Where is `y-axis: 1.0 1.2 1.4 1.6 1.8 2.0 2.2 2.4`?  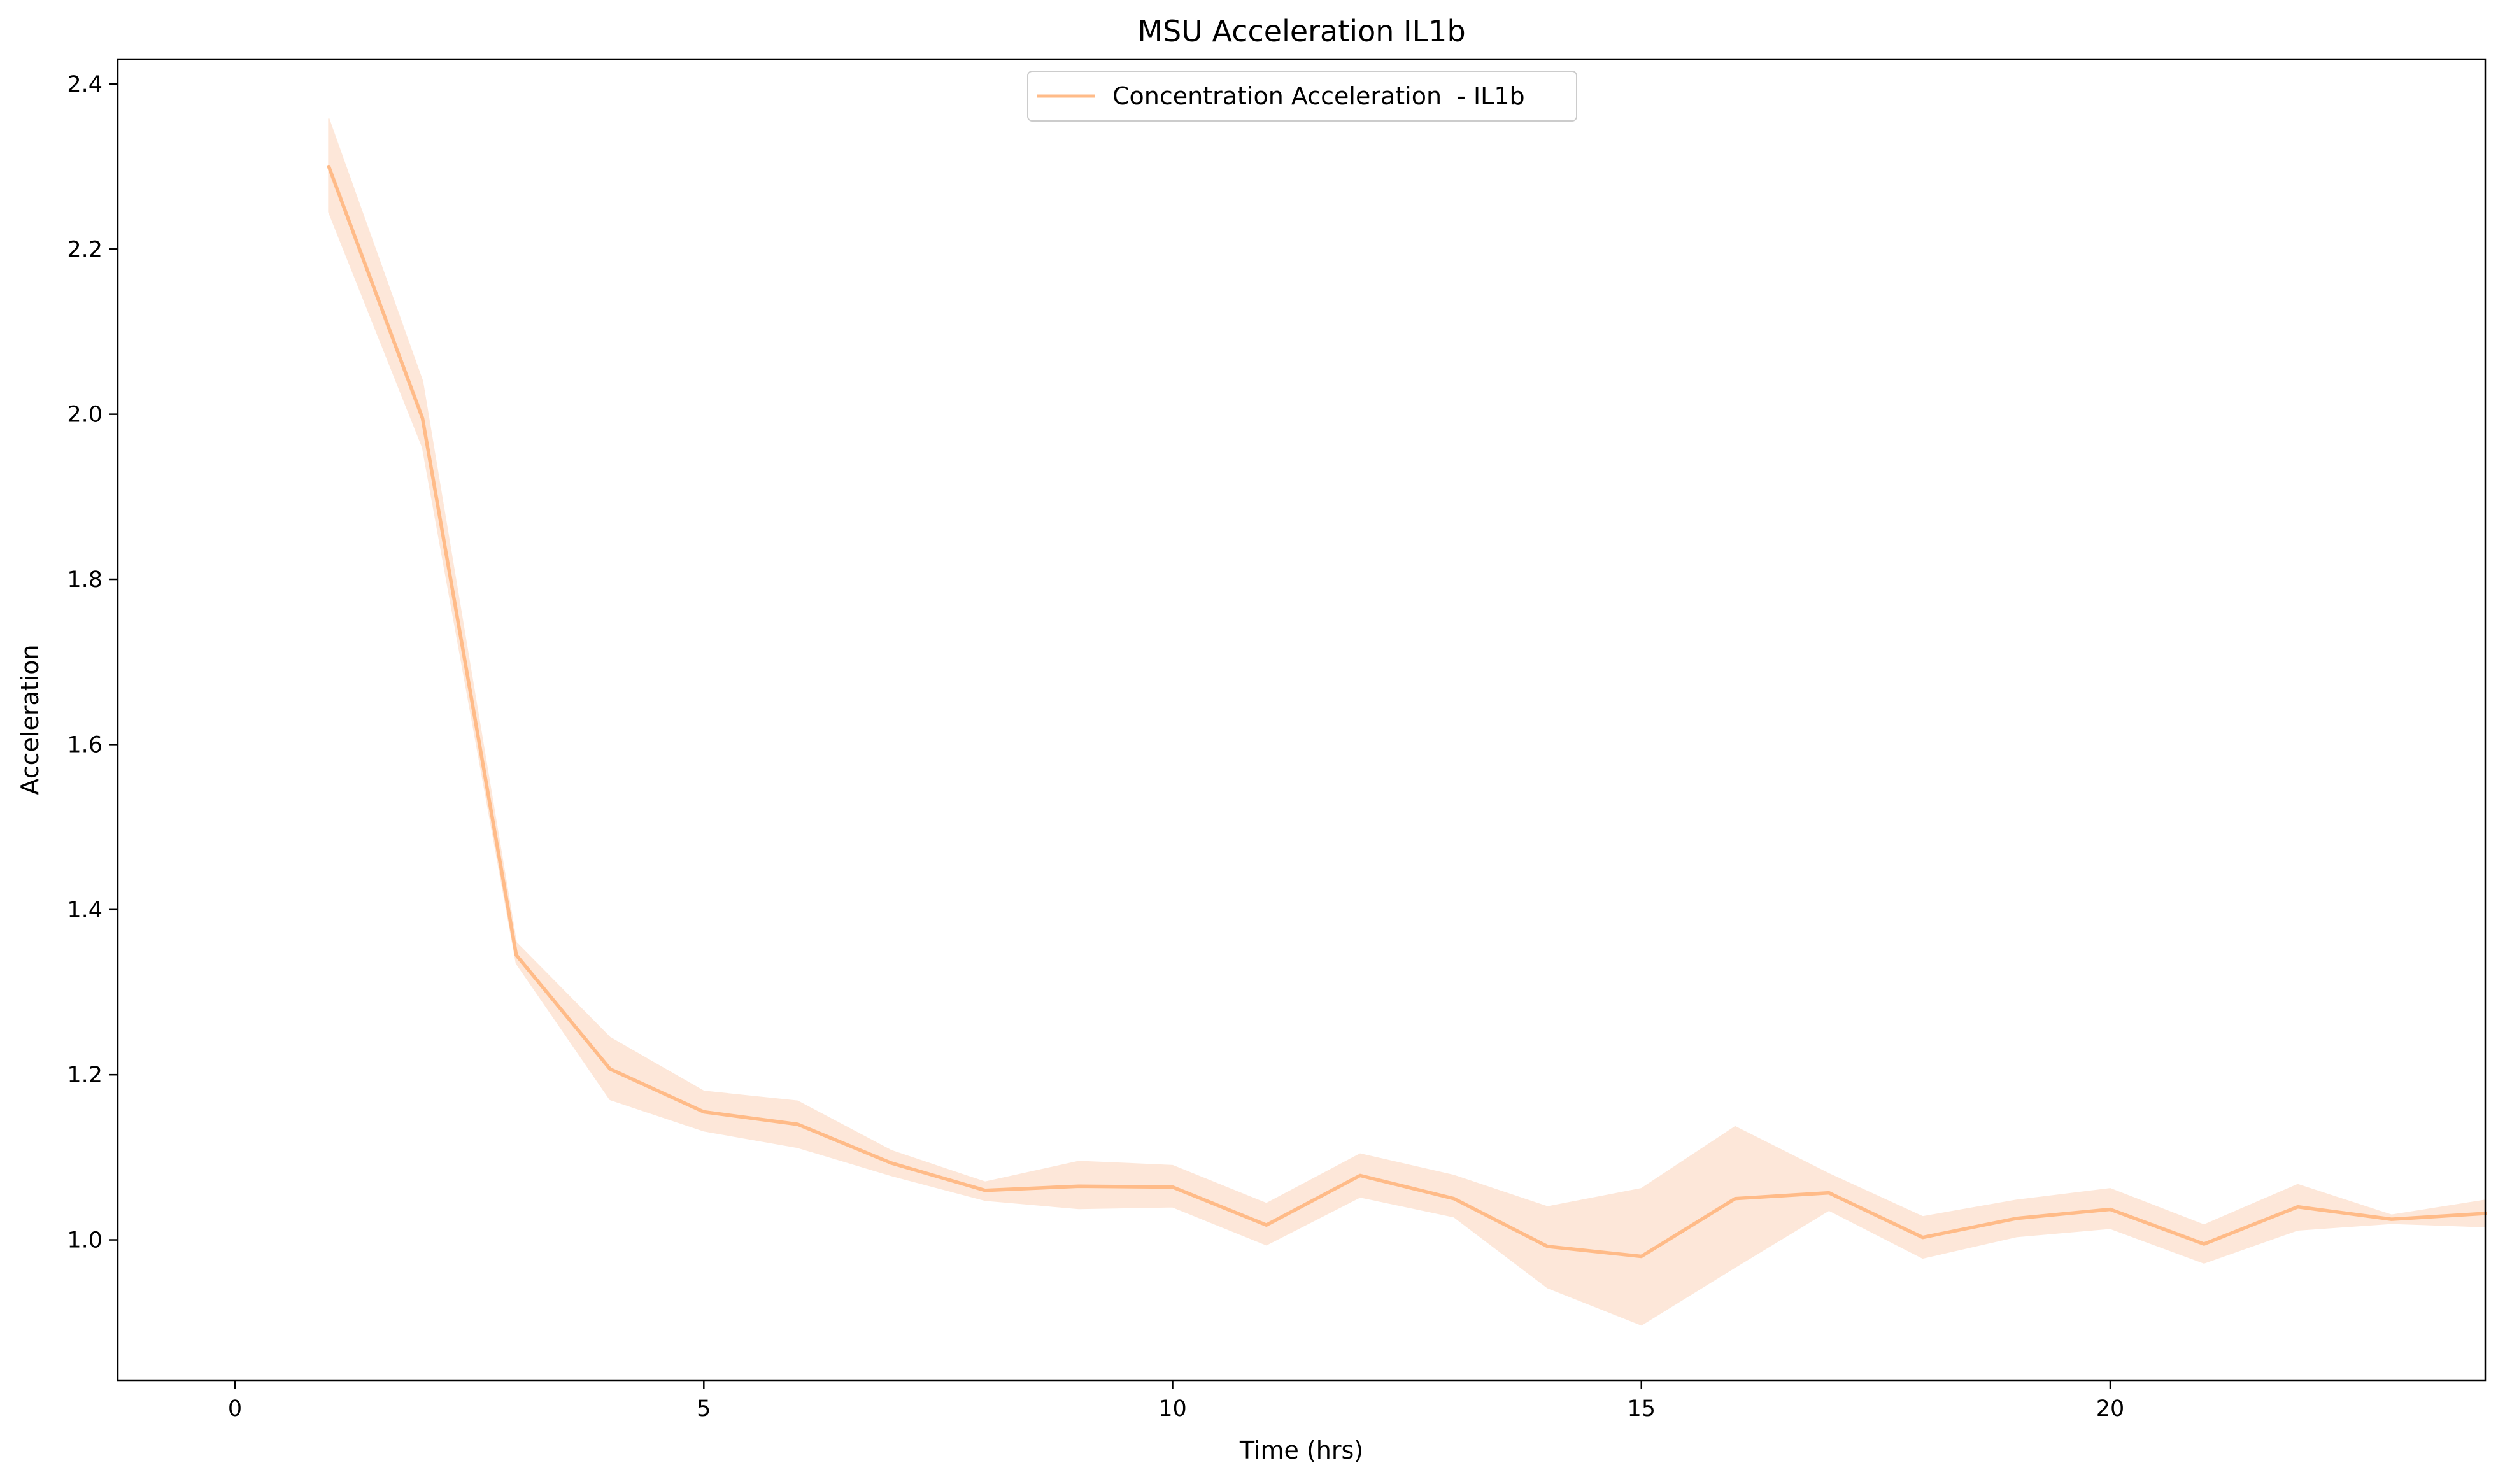 y-axis: 1.0 1.2 1.4 1.6 1.8 2.0 2.2 2.4 is located at coordinates (92, 663).